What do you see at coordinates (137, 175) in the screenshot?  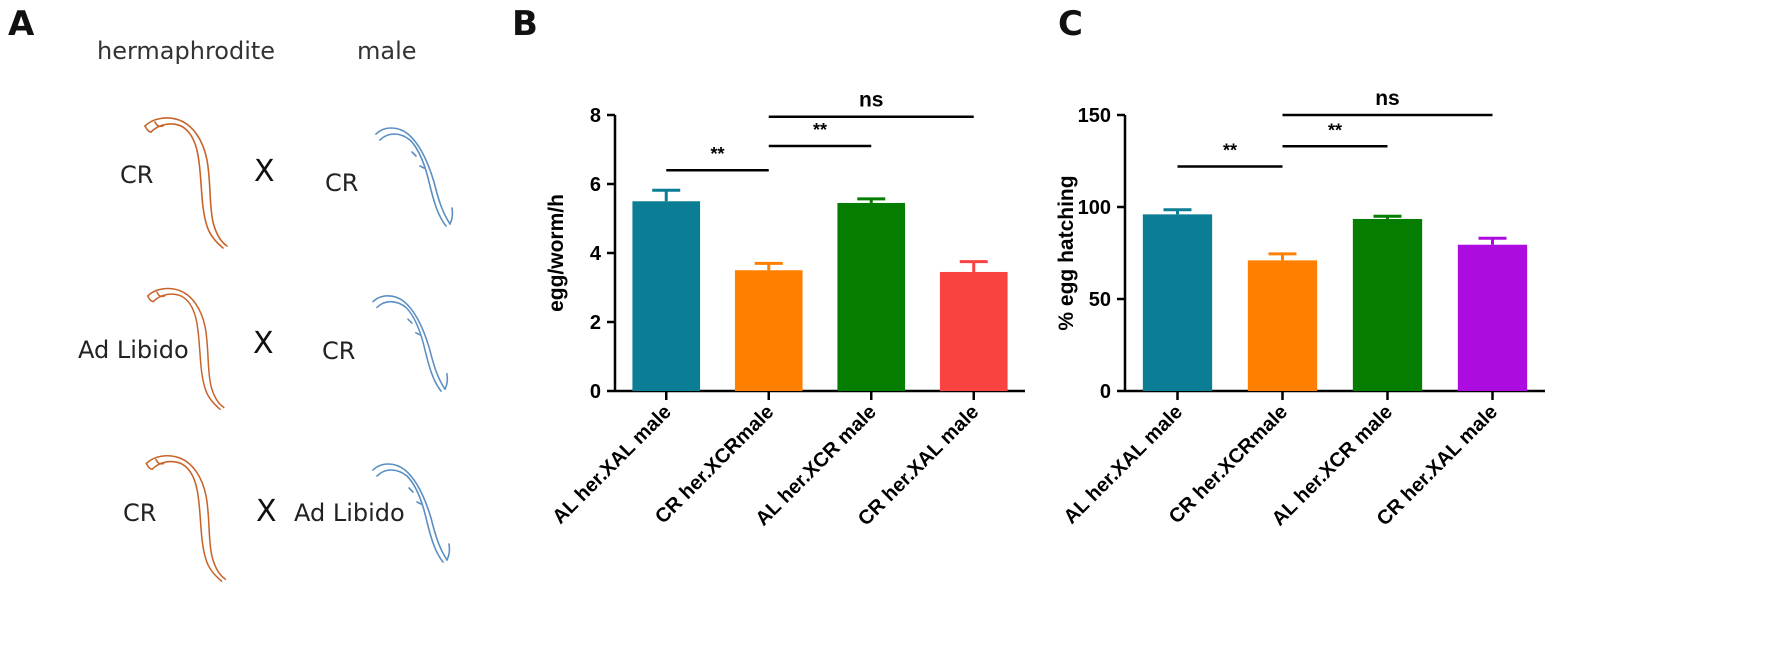 I see `row-1-hermaphrodite-label: CR` at bounding box center [137, 175].